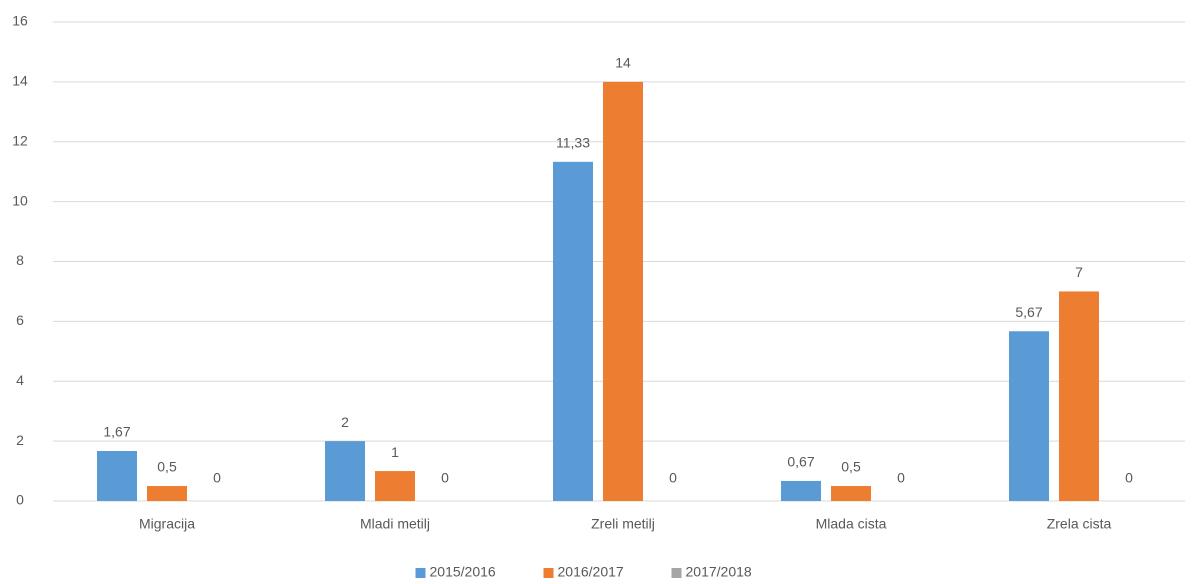 The height and width of the screenshot is (584, 1195). What do you see at coordinates (1028, 312) in the screenshot?
I see `data-label: 5,67` at bounding box center [1028, 312].